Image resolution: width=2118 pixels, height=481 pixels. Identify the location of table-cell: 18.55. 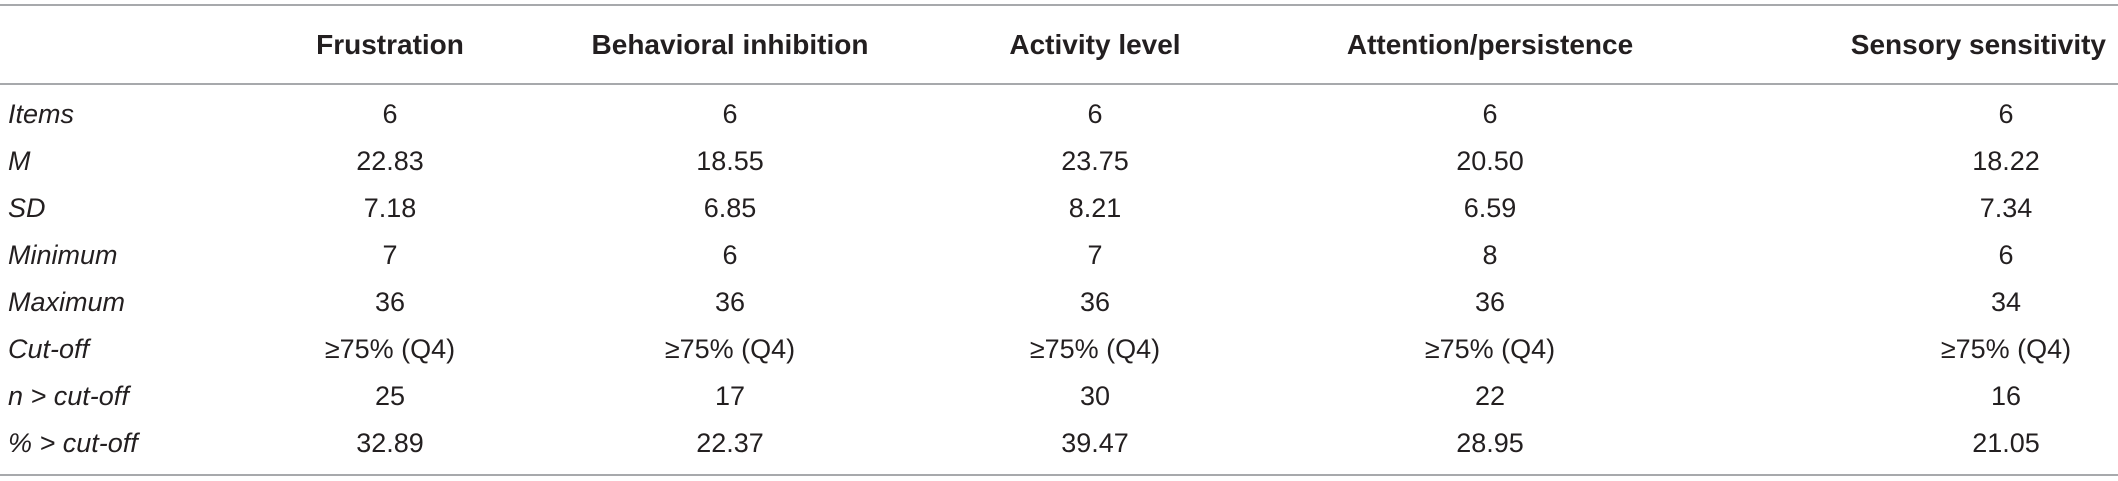
(730, 161).